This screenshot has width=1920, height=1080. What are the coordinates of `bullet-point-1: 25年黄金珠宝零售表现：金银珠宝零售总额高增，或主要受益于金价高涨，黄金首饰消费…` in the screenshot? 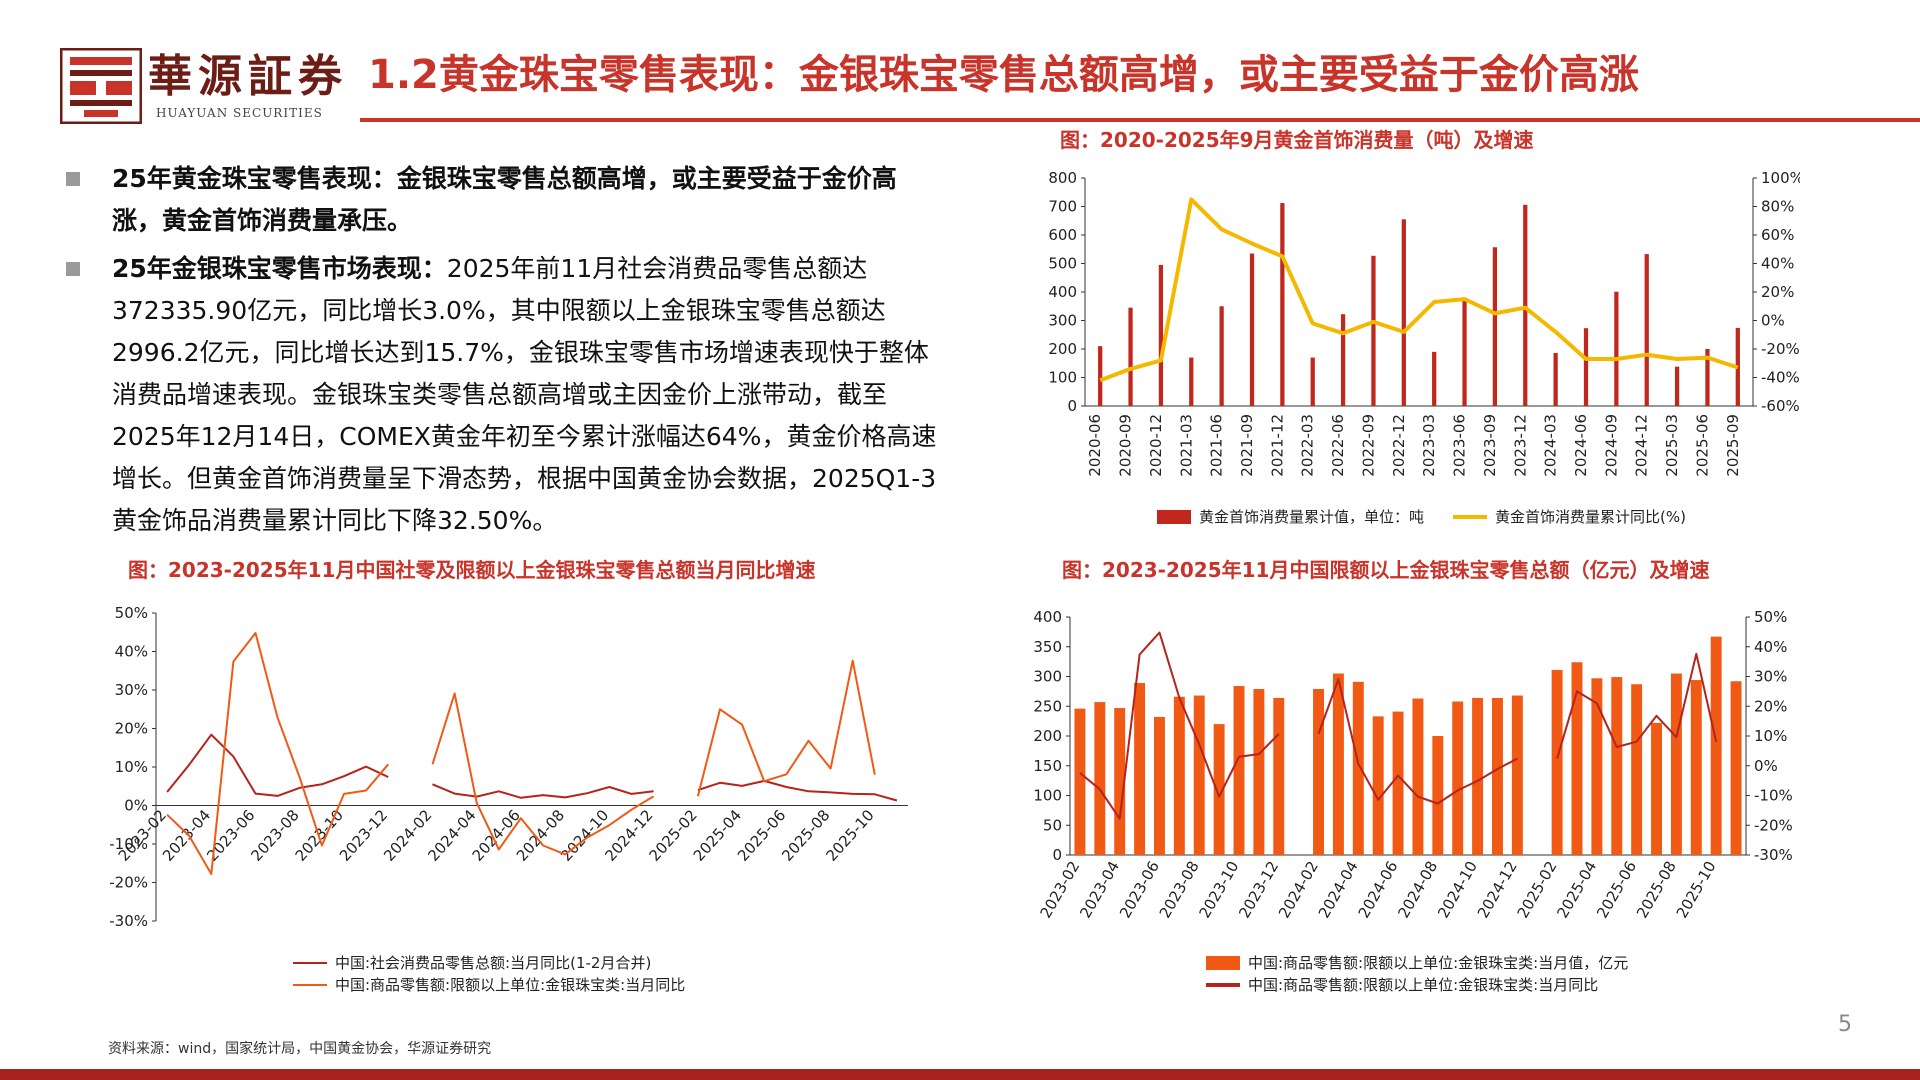 It's located at (506, 200).